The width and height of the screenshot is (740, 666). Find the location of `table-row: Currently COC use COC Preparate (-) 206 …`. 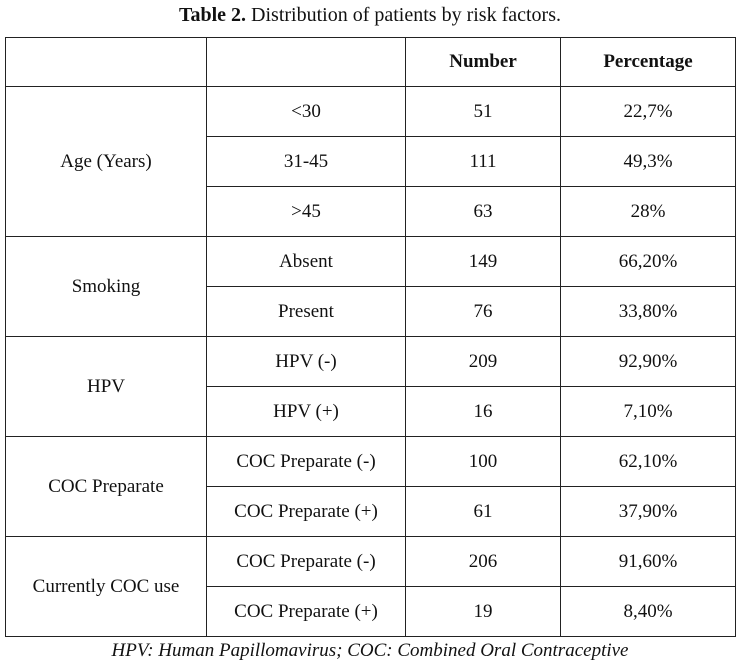

table-row: Currently COC use COC Preparate (-) 206 … is located at coordinates (370, 586).